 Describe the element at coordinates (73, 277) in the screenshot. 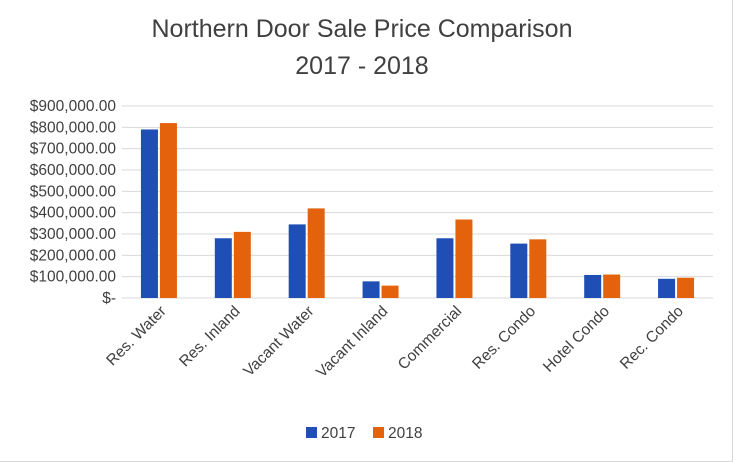

I see `y-tick-label: $100,000.00` at that location.